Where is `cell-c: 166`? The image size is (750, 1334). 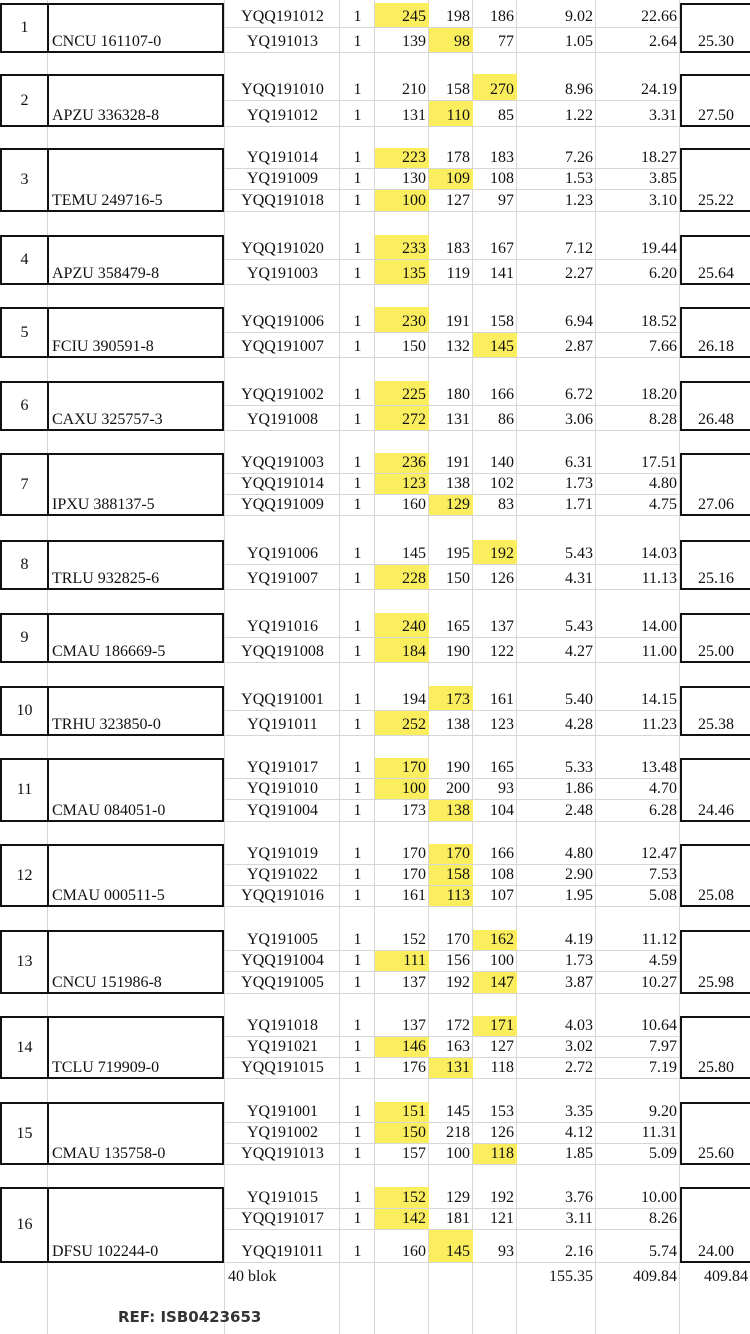 cell-c: 166 is located at coordinates (502, 394).